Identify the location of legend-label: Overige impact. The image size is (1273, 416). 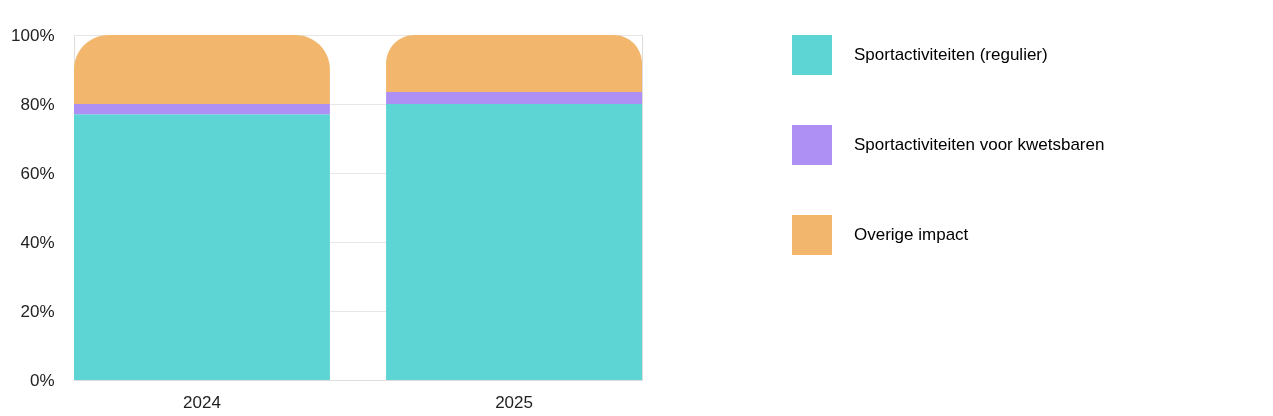
(911, 234).